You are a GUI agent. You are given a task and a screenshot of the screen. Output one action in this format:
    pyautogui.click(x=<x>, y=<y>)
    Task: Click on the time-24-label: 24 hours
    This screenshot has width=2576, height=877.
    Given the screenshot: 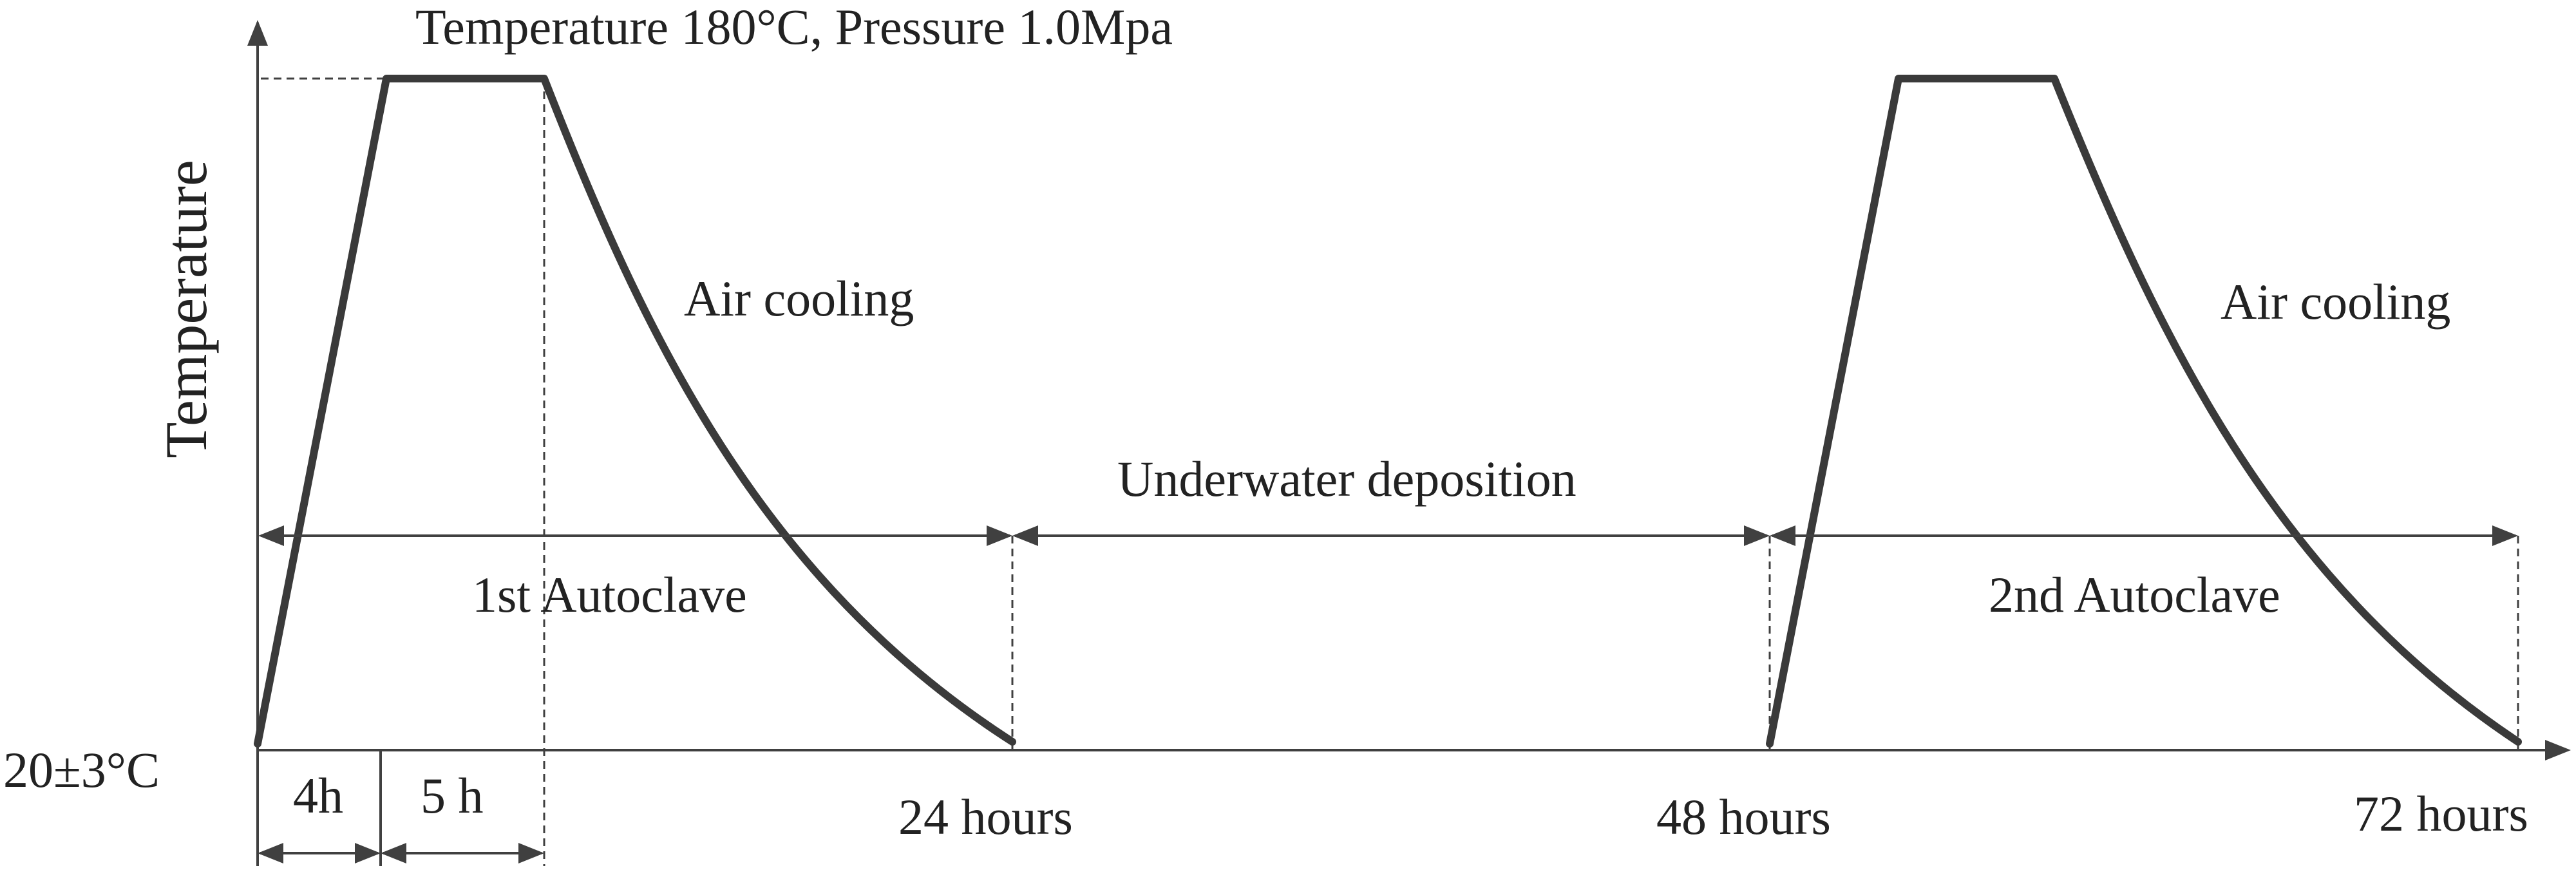 What is the action you would take?
    pyautogui.click(x=985, y=817)
    